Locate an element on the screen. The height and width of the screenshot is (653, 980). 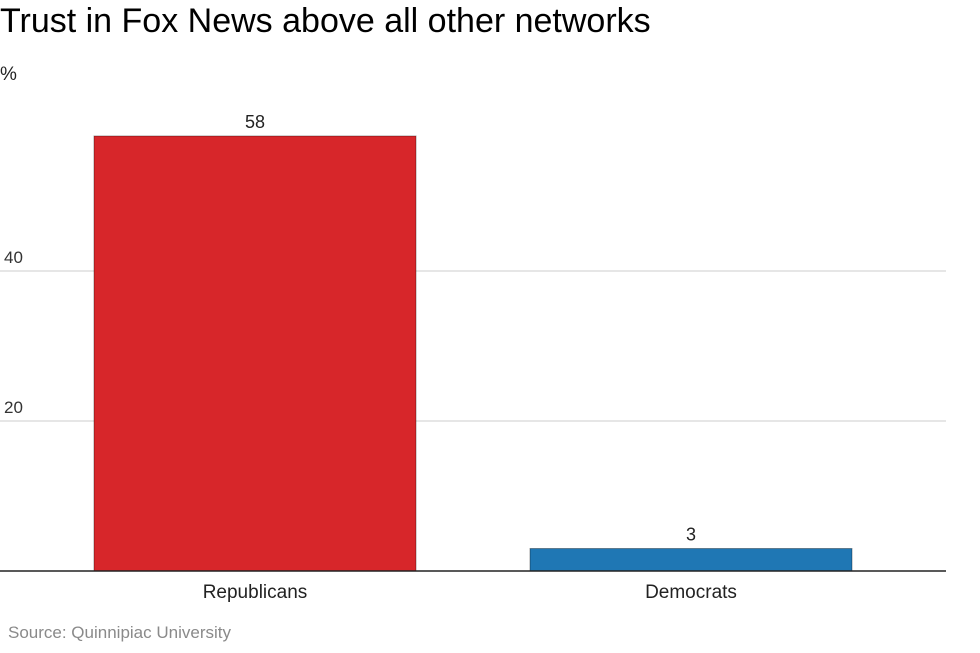
y-axis-unit-label: % is located at coordinates (8, 74).